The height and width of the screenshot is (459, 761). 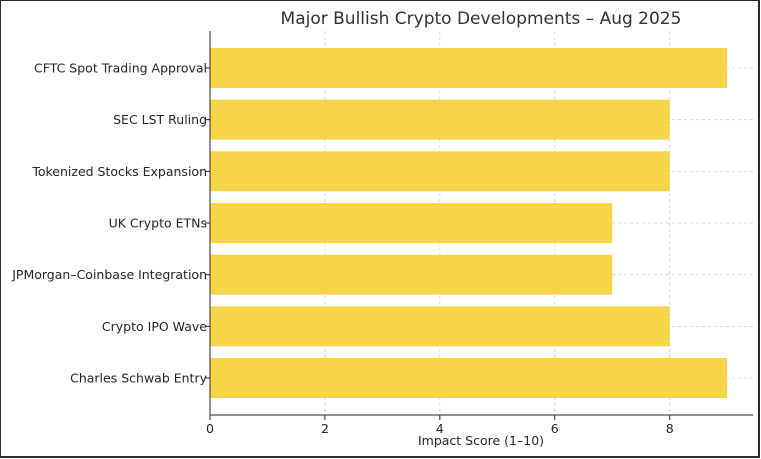 What do you see at coordinates (109, 274) in the screenshot?
I see `category-label-4: JPMorgan–Coinbase Integration` at bounding box center [109, 274].